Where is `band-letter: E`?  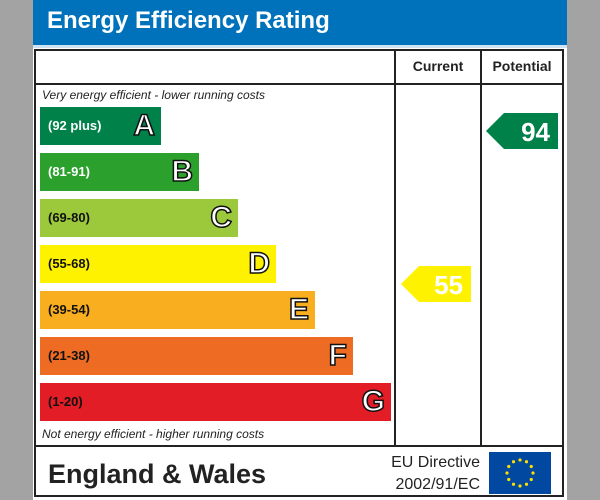 band-letter: E is located at coordinates (299, 309).